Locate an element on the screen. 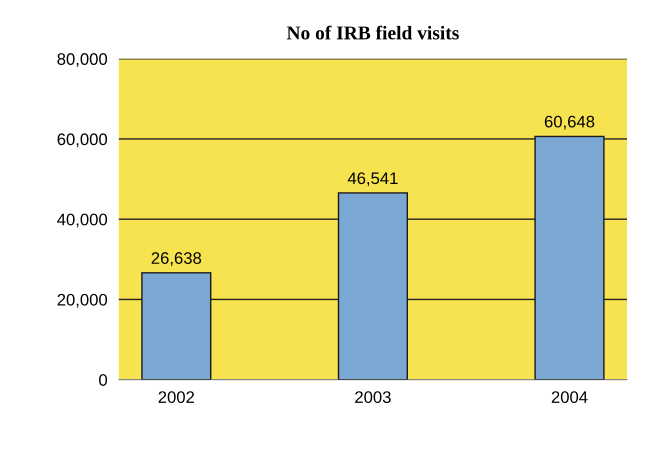  y-tick-label: 20,000 is located at coordinates (83, 301).